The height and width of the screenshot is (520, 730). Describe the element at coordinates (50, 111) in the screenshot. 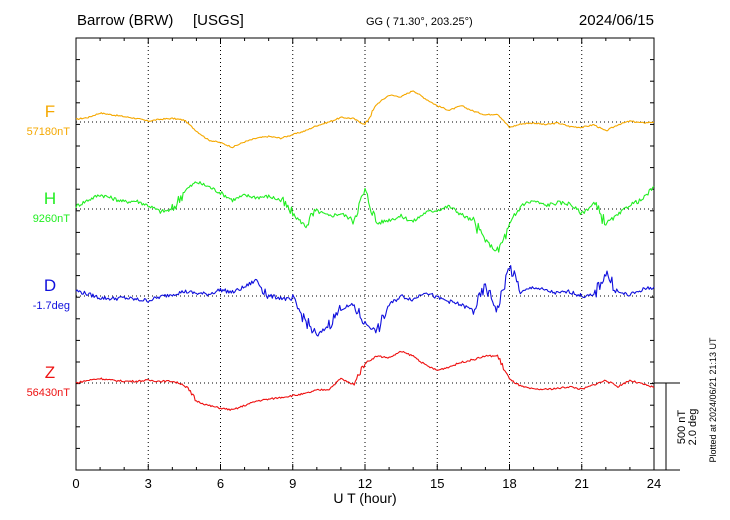

I see `series-name-F: F` at that location.